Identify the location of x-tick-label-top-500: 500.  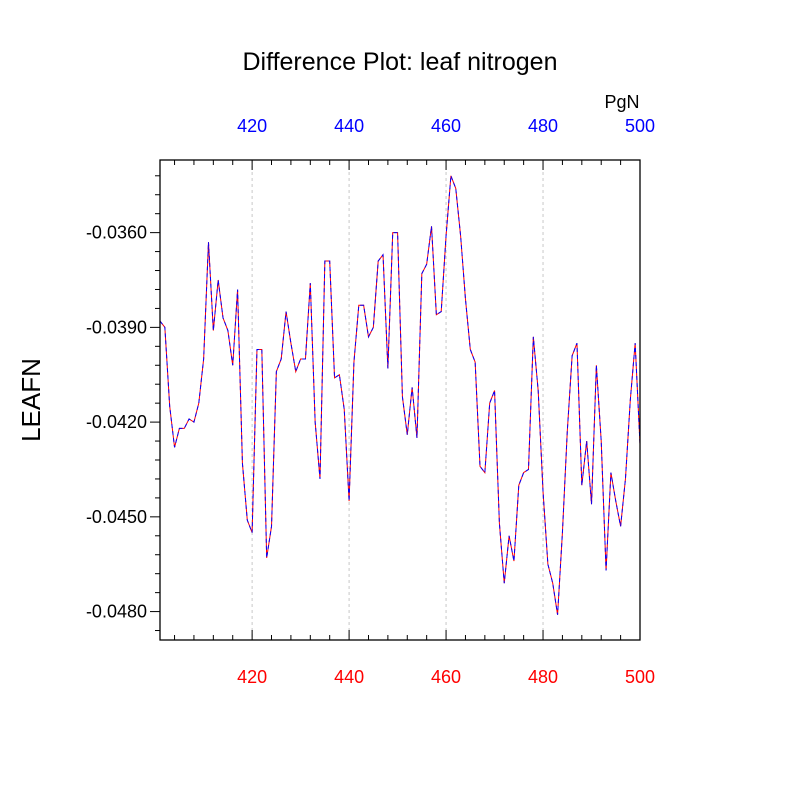
(640, 126).